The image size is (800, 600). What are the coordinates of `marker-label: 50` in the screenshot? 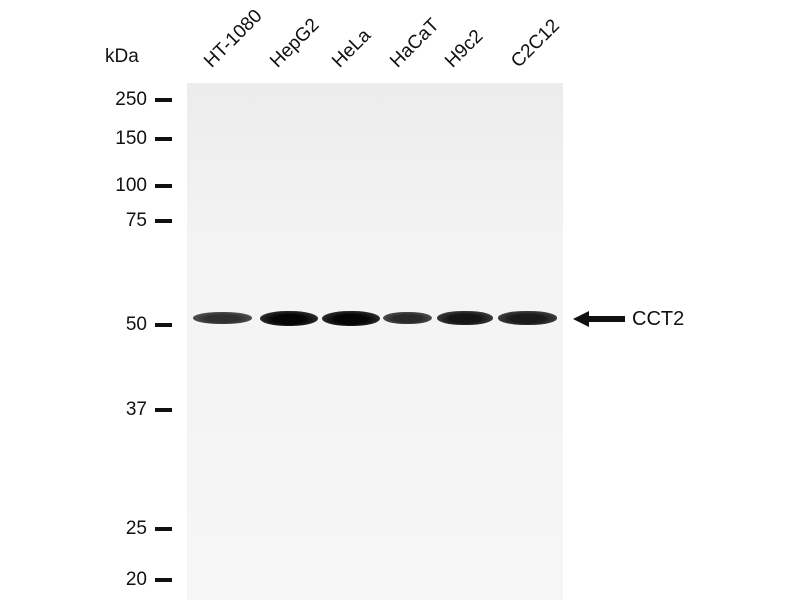 It's located at (136, 324).